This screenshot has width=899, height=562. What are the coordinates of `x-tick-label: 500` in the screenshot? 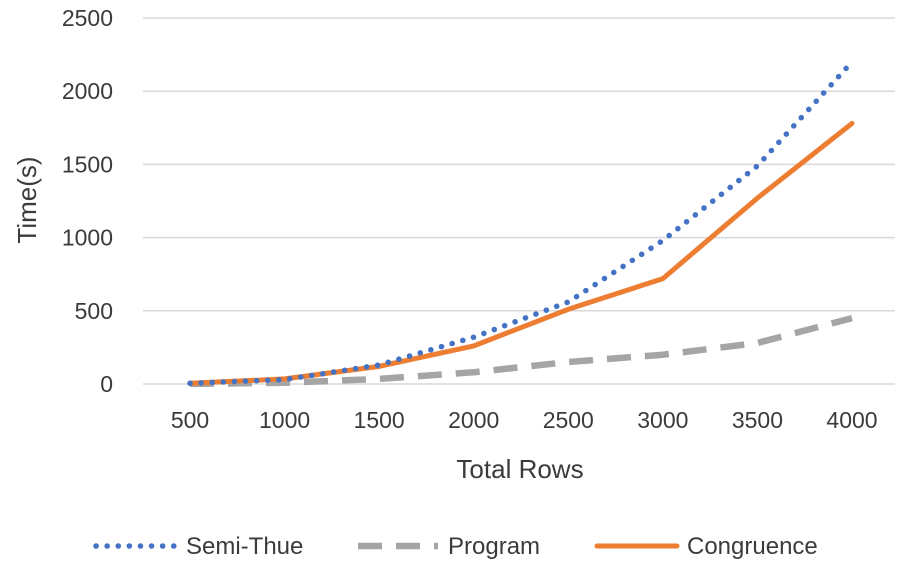 It's located at (190, 420).